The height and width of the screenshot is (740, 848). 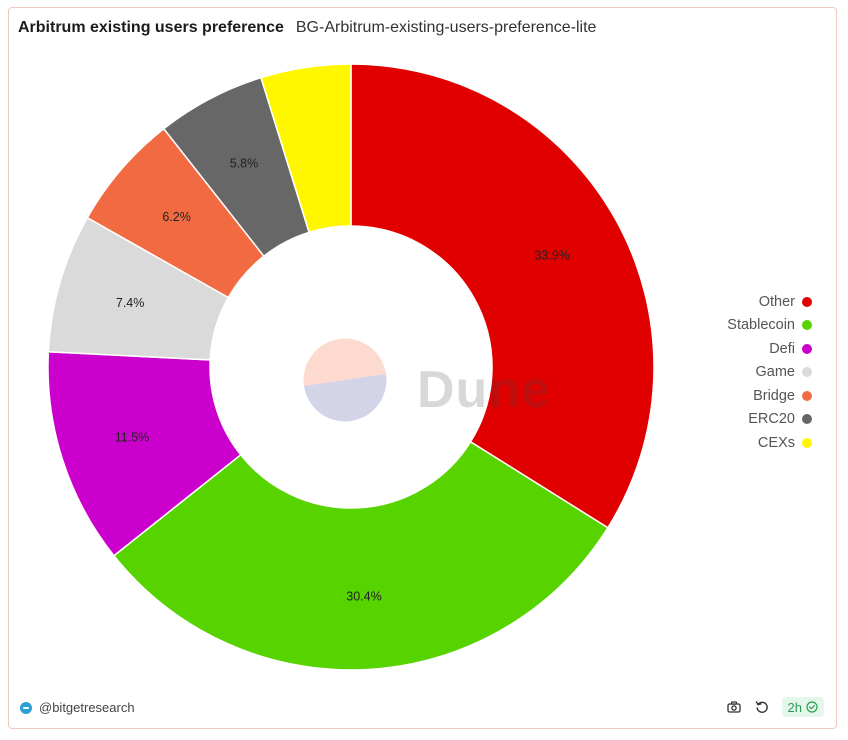 I want to click on legend-label: Other, so click(x=776, y=301).